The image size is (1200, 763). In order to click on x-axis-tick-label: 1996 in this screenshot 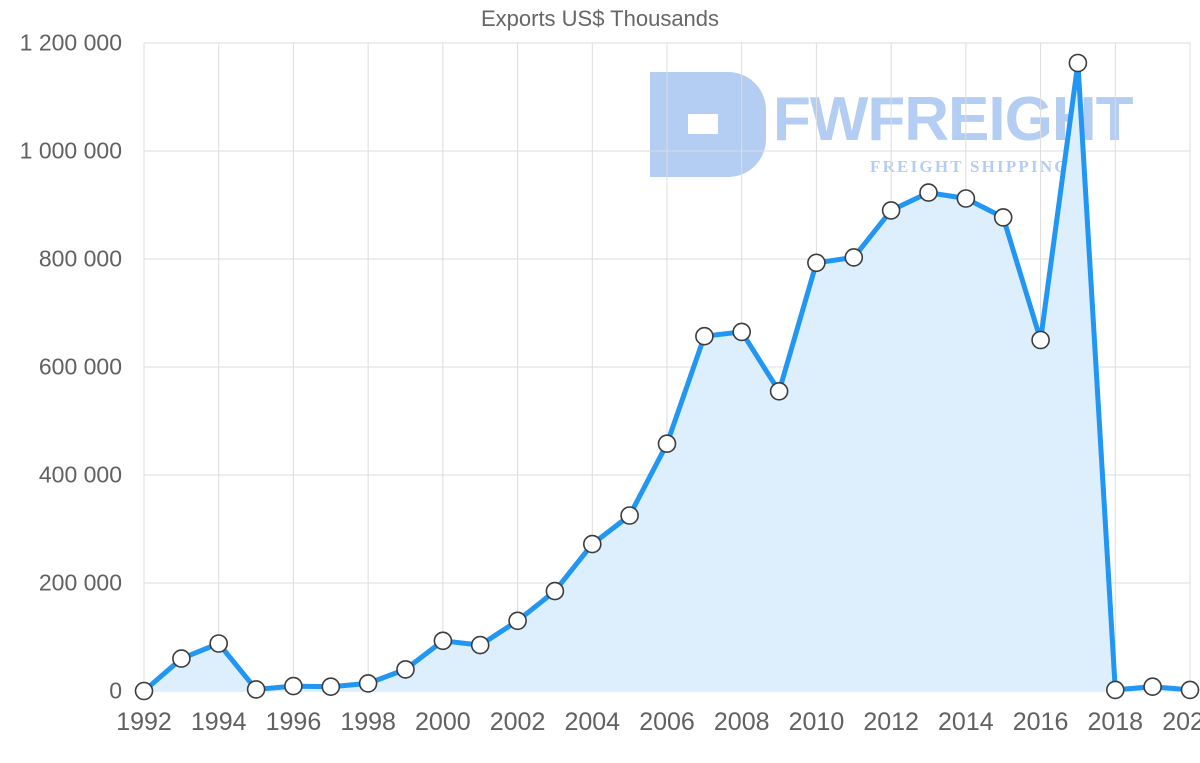, I will do `click(293, 722)`.